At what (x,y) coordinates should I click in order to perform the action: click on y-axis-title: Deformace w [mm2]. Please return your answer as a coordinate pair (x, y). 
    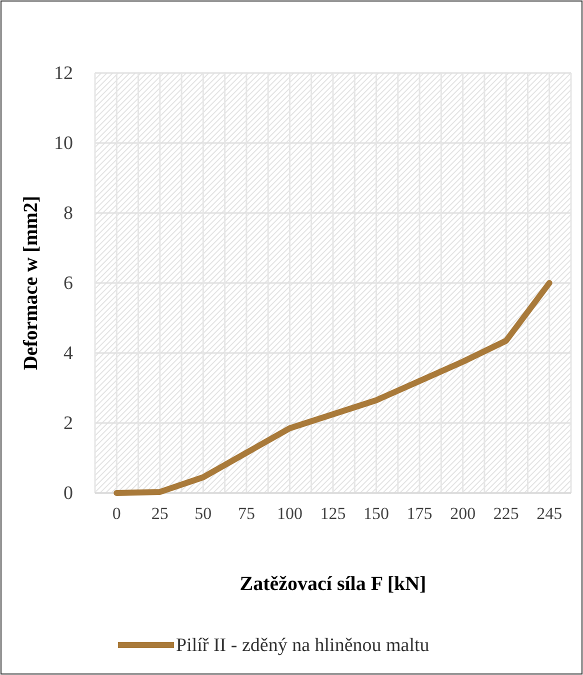
    Looking at the image, I should click on (31, 283).